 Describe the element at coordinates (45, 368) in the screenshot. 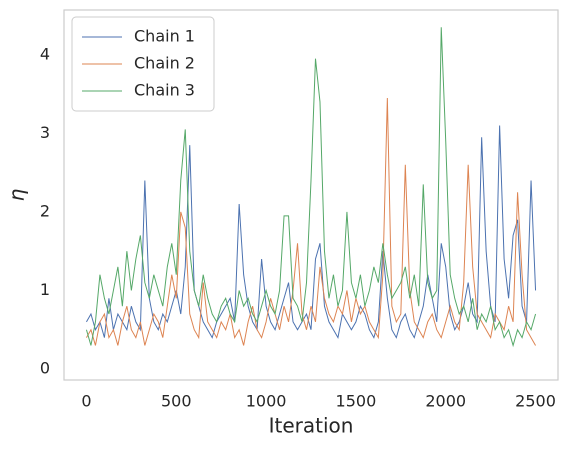

I see `y-tick-label: 0` at that location.